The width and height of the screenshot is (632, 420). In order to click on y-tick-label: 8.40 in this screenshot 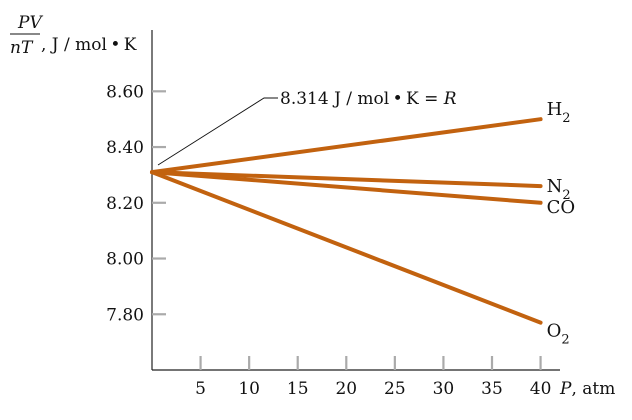, I will do `click(125, 148)`.